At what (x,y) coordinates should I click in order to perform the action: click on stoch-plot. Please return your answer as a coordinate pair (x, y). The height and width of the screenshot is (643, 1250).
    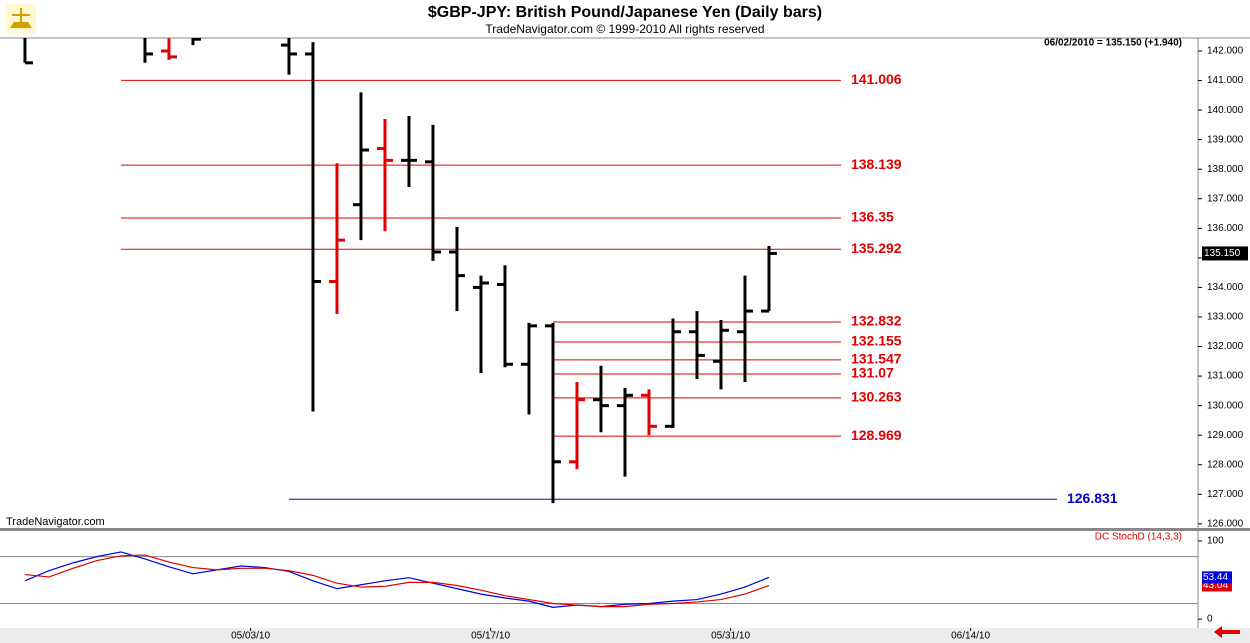
    Looking at the image, I should click on (599, 579).